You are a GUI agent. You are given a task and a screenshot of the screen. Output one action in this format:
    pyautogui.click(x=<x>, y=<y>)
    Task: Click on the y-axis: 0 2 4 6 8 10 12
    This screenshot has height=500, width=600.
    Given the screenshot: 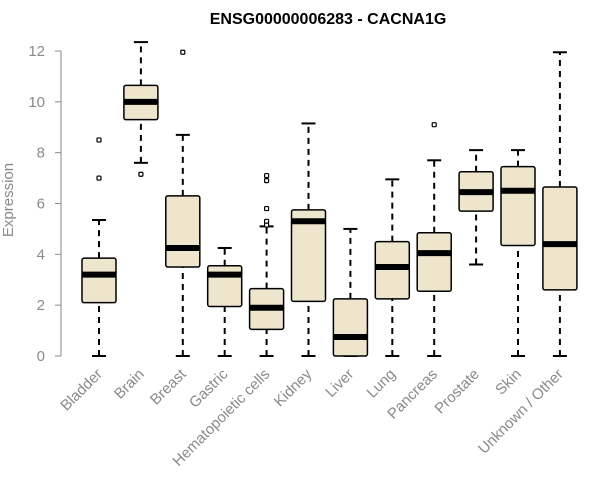 What is the action you would take?
    pyautogui.click(x=45, y=204)
    